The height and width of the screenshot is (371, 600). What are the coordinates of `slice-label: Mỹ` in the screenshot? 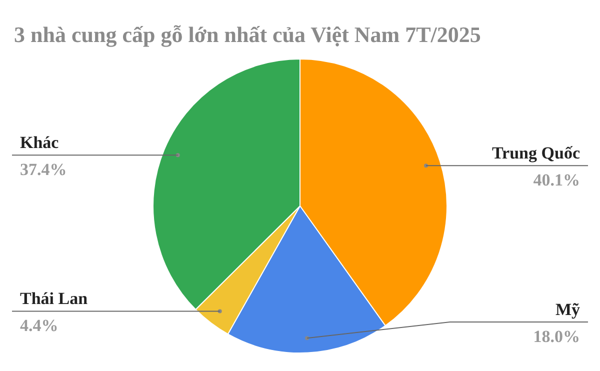 It's located at (567, 309).